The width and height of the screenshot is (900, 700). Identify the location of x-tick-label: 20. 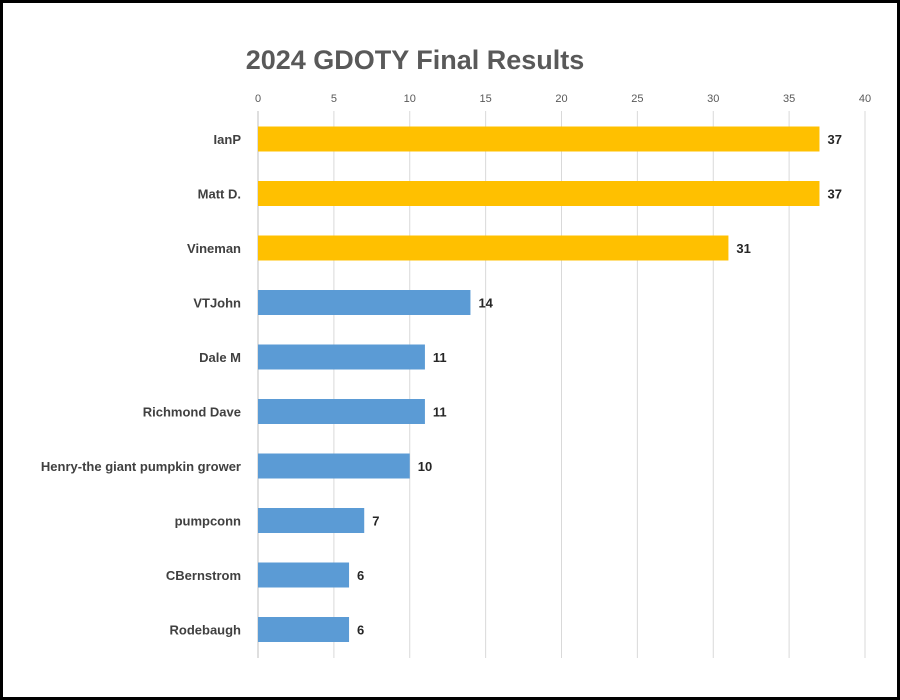
(561, 99).